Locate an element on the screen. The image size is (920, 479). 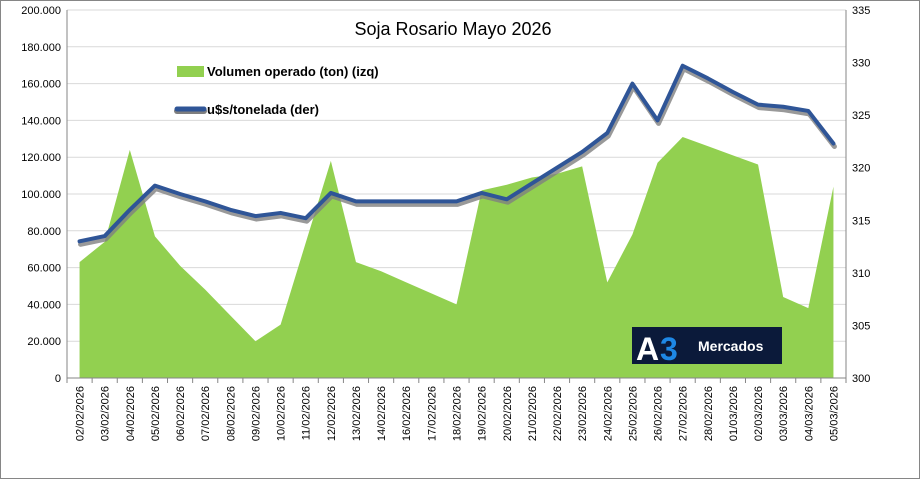
legend-swatch-volume is located at coordinates (190, 71).